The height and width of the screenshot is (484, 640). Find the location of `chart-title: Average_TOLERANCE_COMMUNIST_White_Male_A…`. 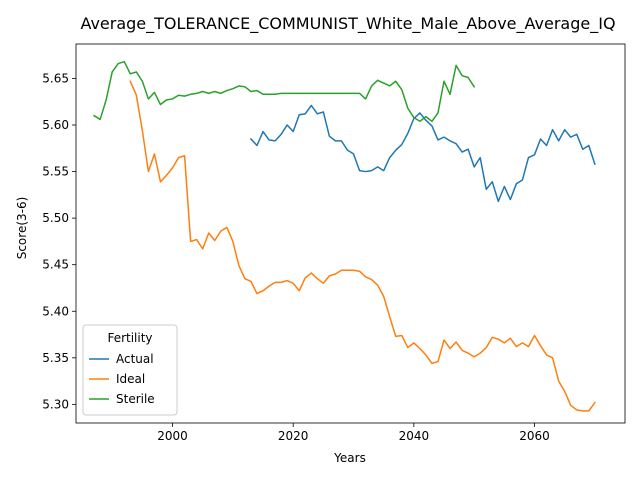

chart-title: Average_TOLERANCE_COMMUNIST_White_Male_A… is located at coordinates (347, 24).